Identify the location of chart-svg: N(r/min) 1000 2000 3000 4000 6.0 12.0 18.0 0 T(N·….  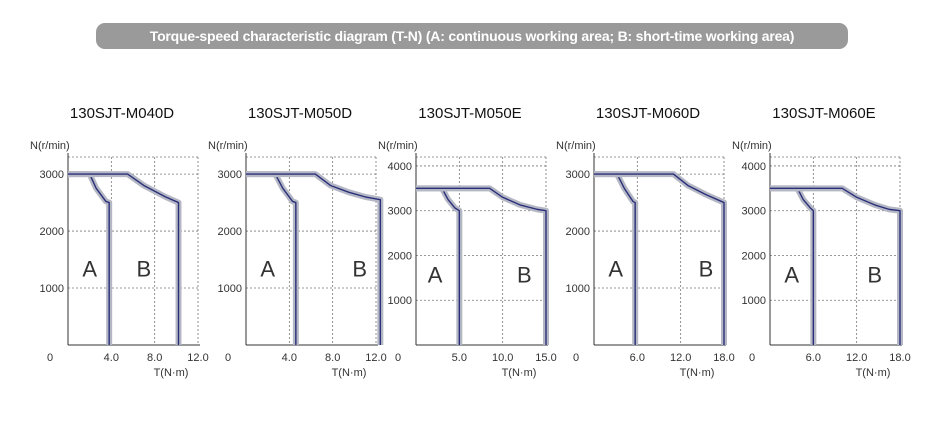
(821, 259).